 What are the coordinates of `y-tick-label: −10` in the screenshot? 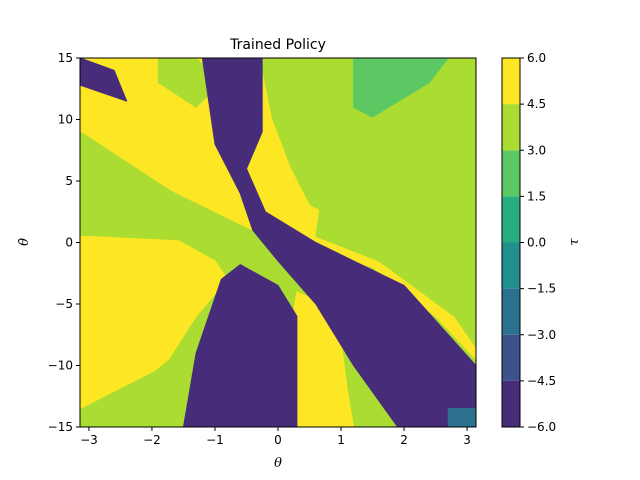 It's located at (60, 366).